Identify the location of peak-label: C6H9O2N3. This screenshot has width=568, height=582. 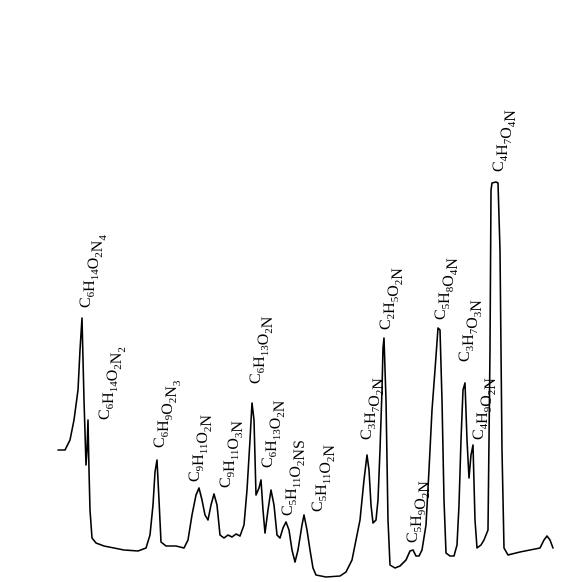
(167, 414).